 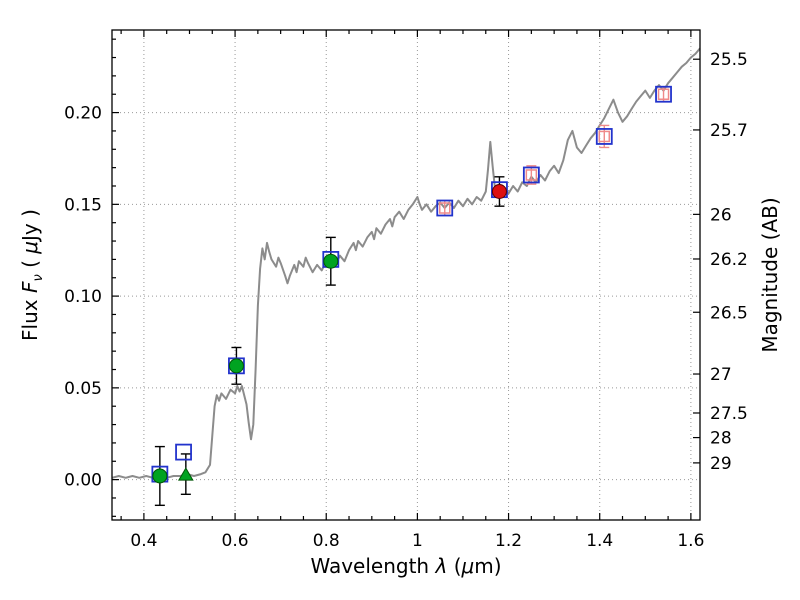 I want to click on y-tick-label: 0.00, so click(x=83, y=481).